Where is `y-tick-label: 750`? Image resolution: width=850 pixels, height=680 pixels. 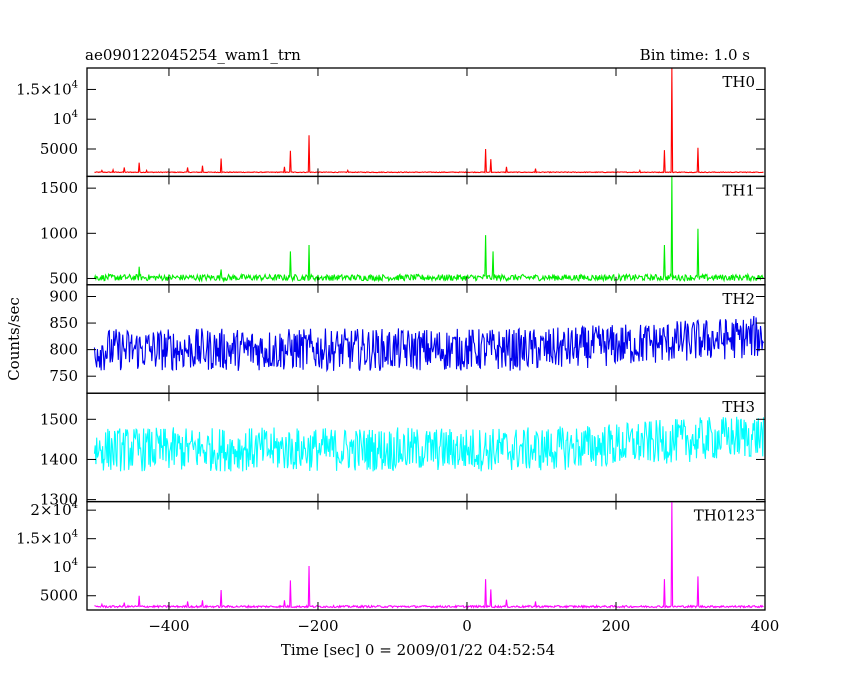 y-tick-label: 750 is located at coordinates (63, 376).